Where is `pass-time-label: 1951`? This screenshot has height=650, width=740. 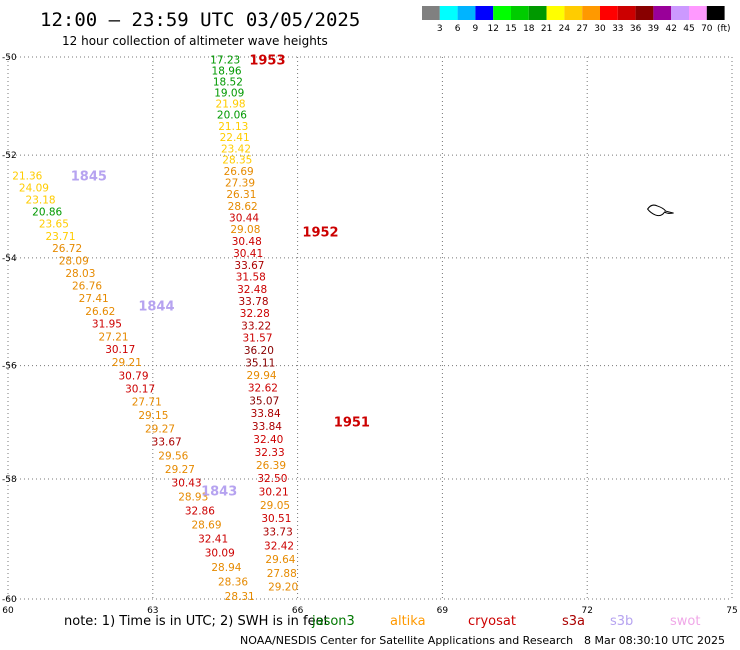
pass-time-label: 1951 is located at coordinates (352, 423).